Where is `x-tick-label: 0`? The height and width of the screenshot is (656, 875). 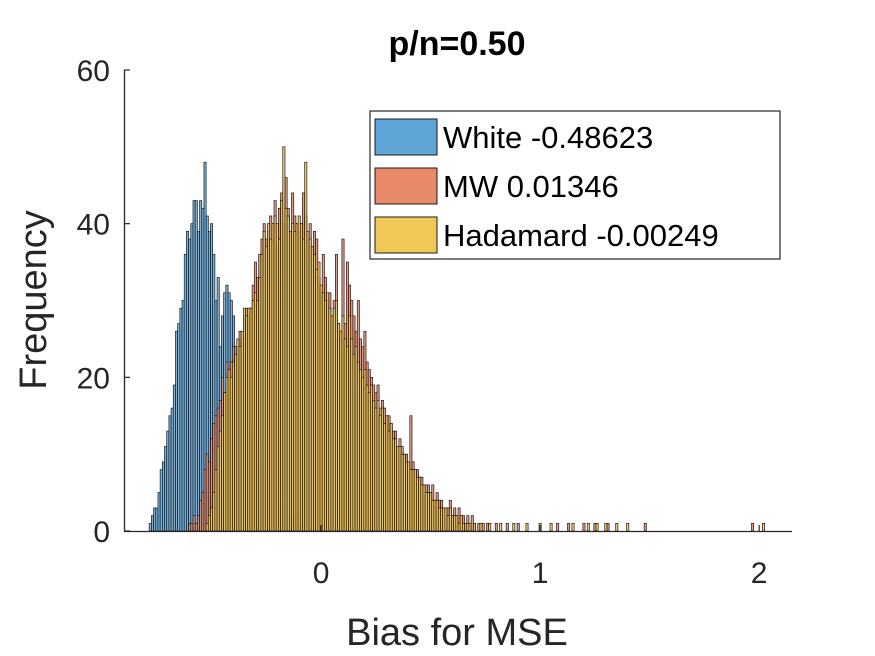 x-tick-label: 0 is located at coordinates (321, 573).